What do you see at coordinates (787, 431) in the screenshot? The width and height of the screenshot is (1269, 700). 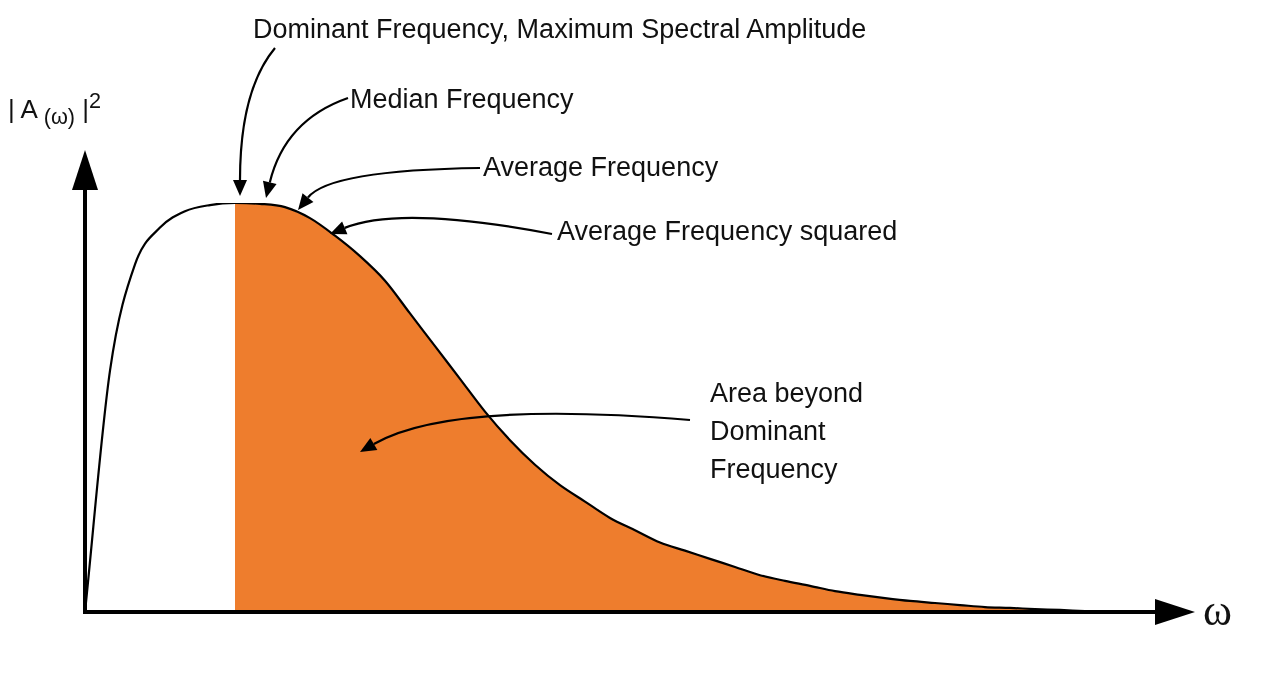 I see `annotation: Area beyond Dominant Frequency` at bounding box center [787, 431].